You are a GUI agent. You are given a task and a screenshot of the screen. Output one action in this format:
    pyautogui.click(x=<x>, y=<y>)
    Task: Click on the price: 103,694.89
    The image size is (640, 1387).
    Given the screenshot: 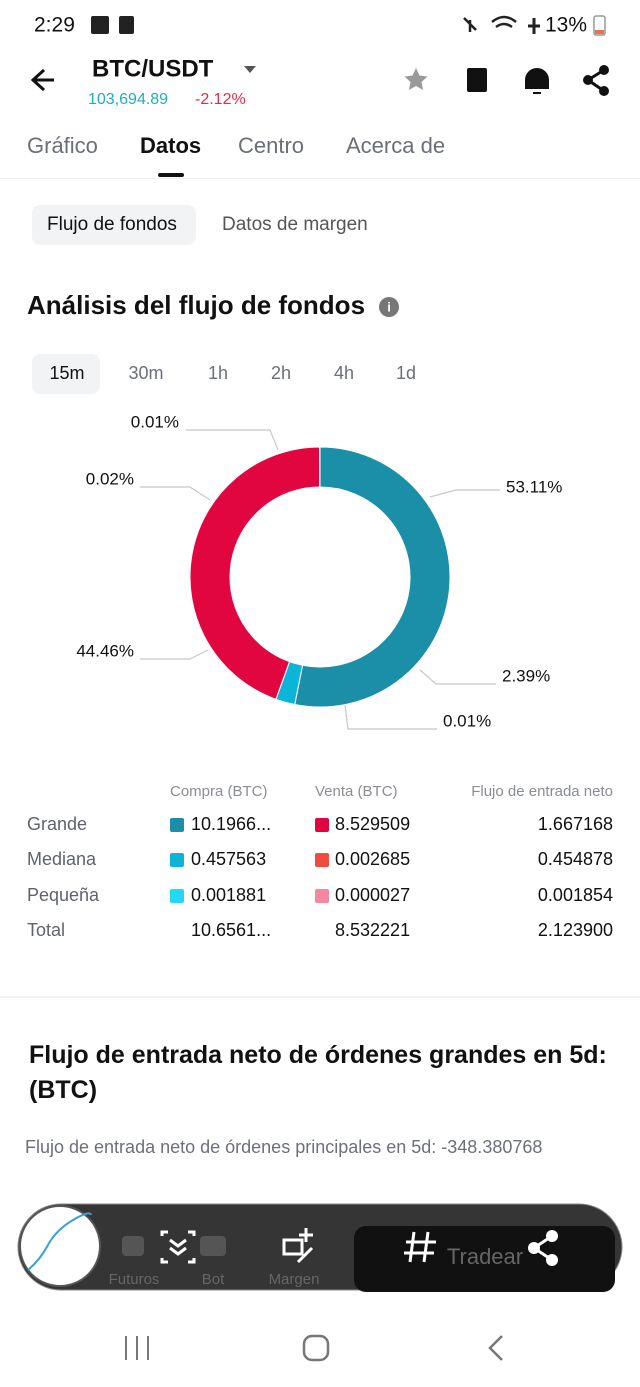 What is the action you would take?
    pyautogui.click(x=128, y=99)
    